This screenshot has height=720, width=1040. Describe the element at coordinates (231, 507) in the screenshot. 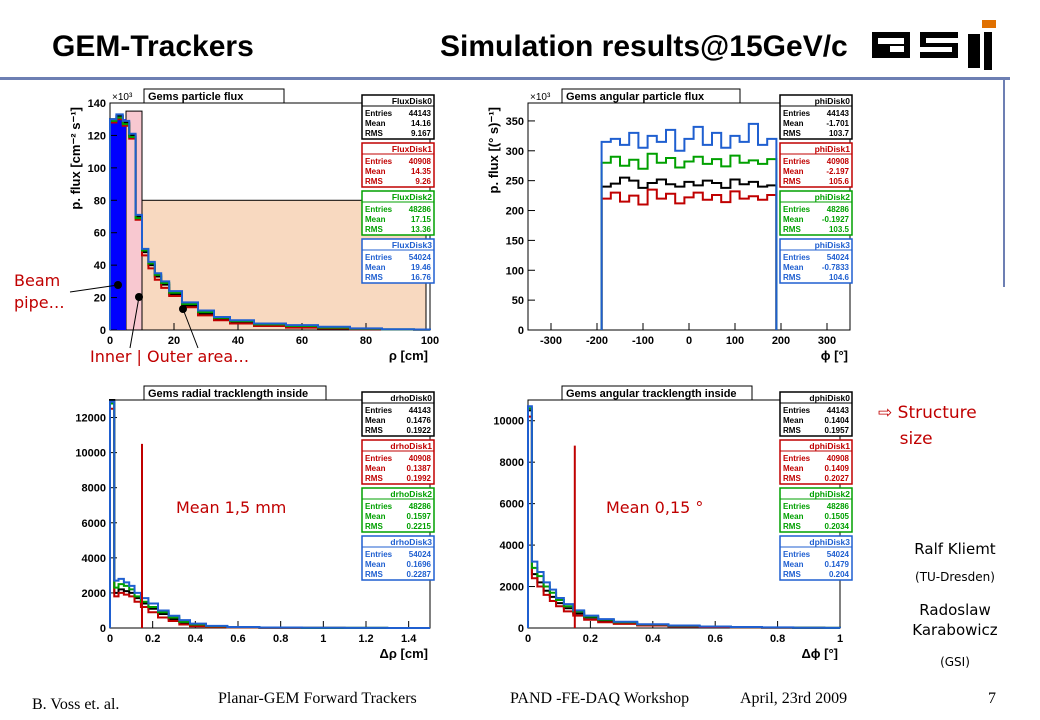

I see `mean-drho-annotation: Mean 1,5 mm` at that location.